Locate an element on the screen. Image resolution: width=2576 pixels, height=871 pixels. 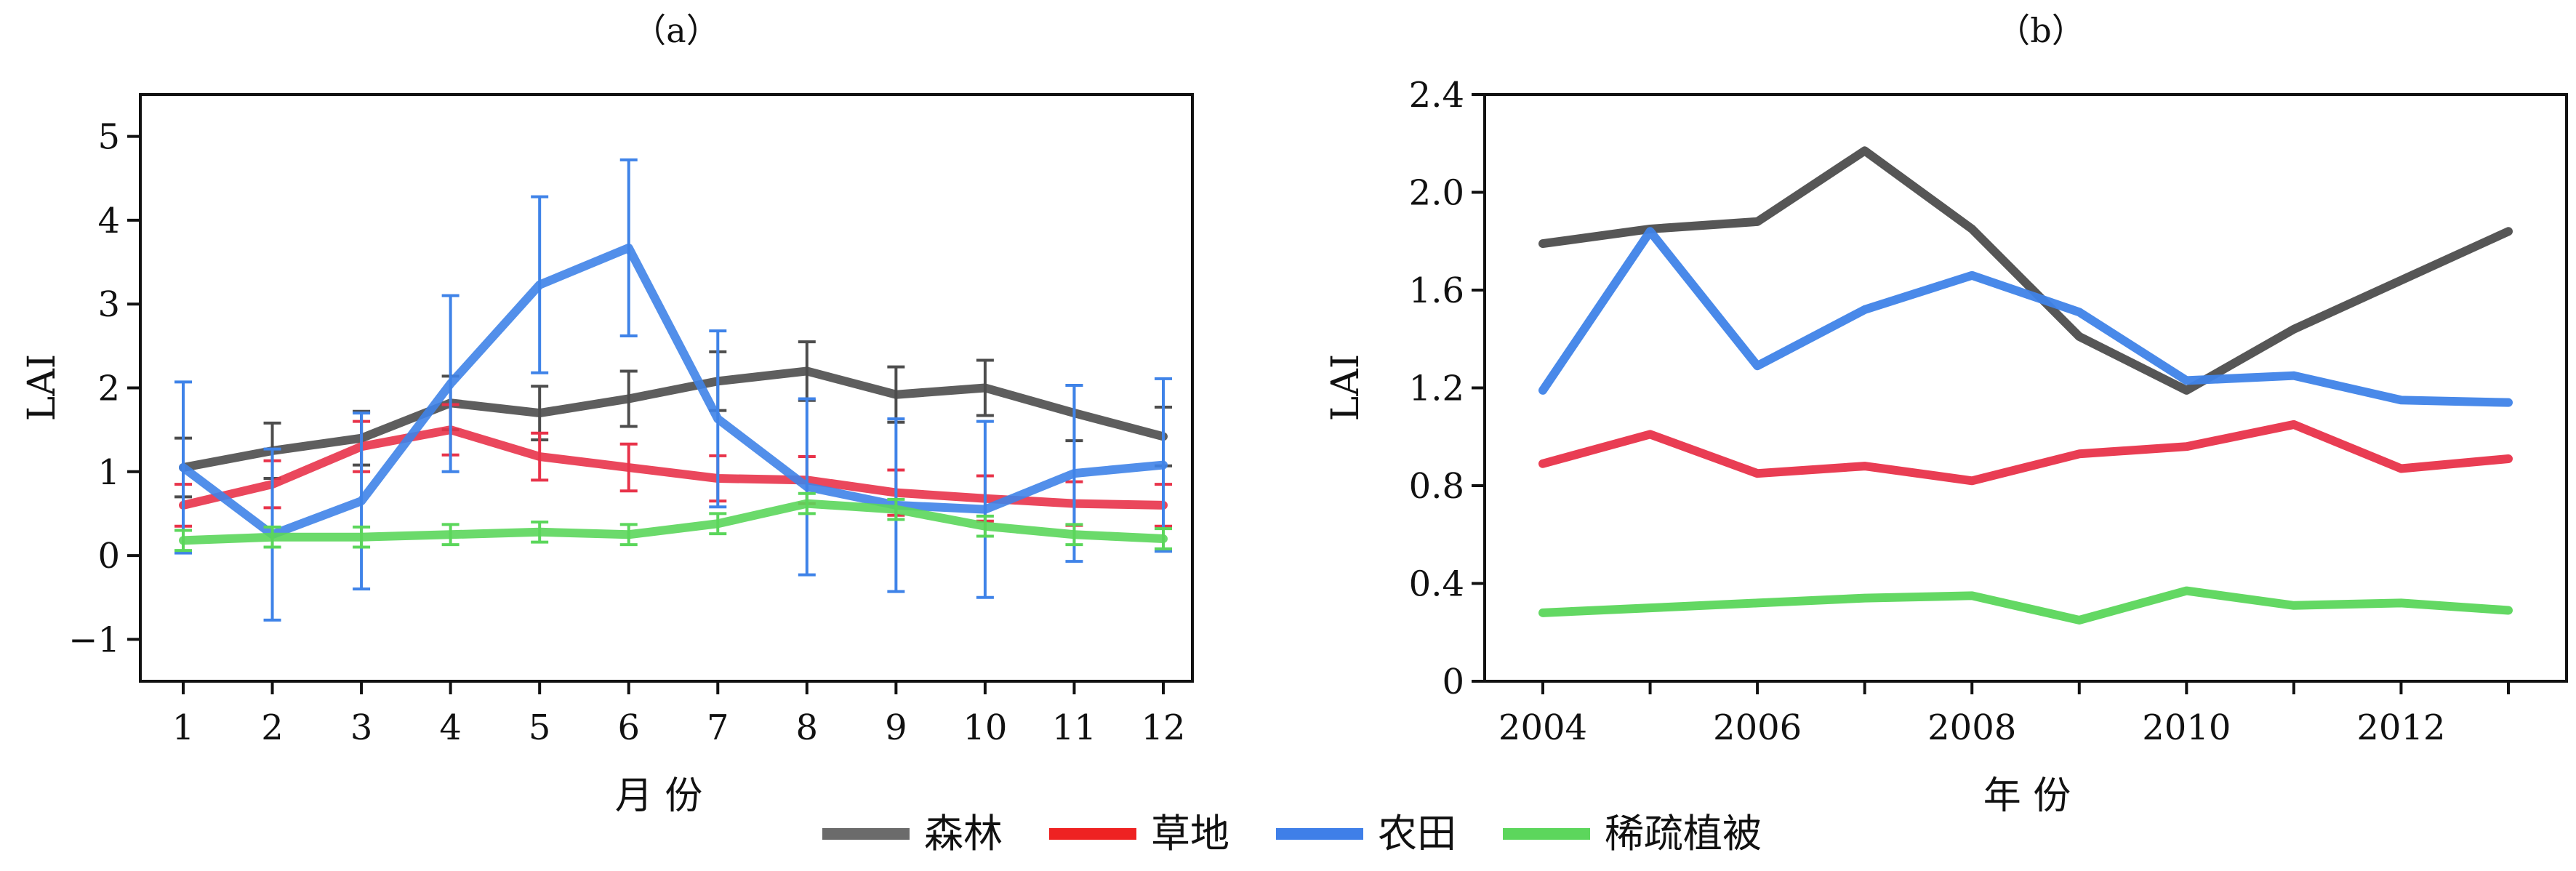
panel-b-x-tick-label: 2010 is located at coordinates (2186, 727).